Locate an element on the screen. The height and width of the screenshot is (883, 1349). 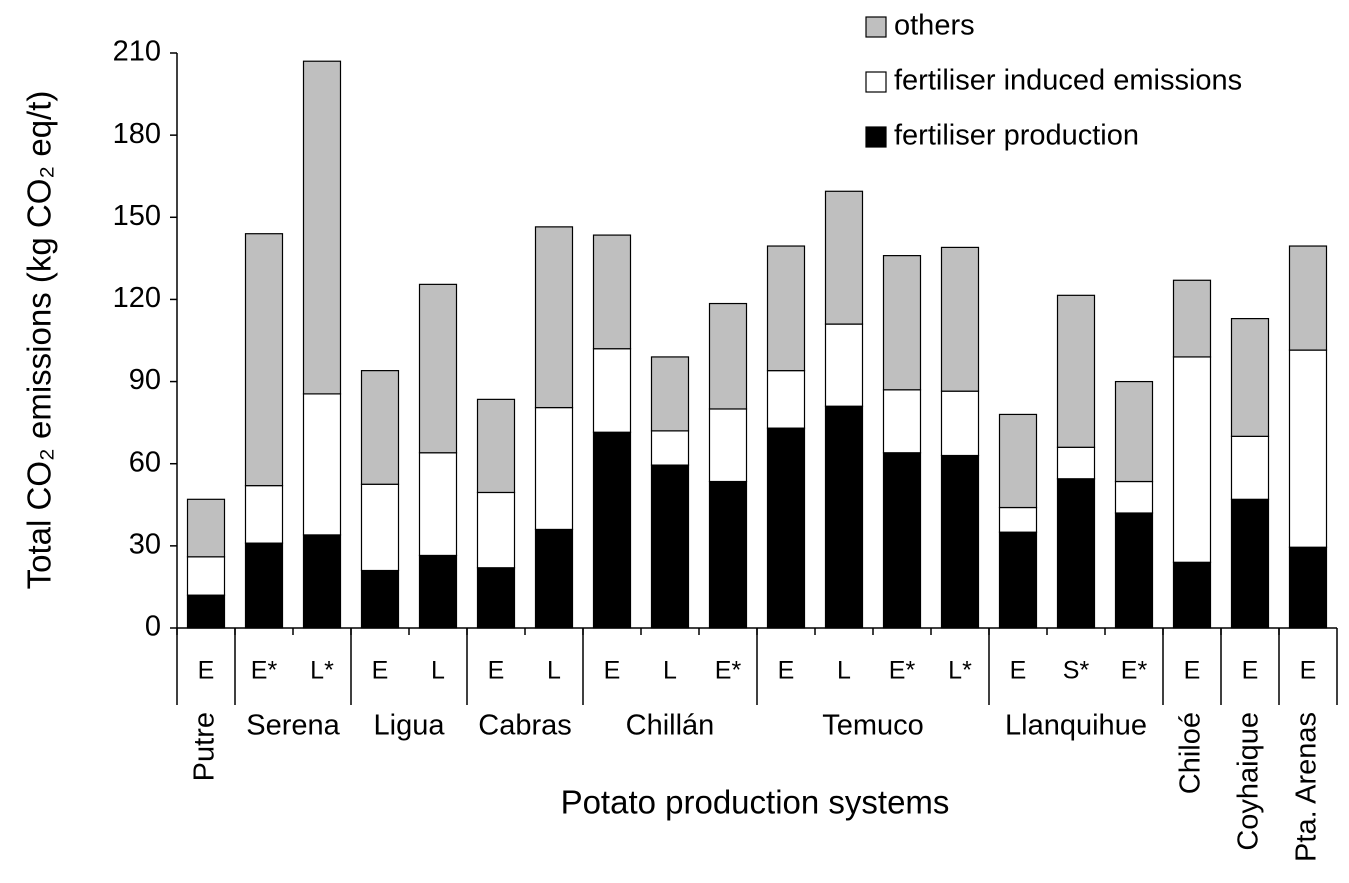
x-tick-label: S* is located at coordinates (1076, 671).